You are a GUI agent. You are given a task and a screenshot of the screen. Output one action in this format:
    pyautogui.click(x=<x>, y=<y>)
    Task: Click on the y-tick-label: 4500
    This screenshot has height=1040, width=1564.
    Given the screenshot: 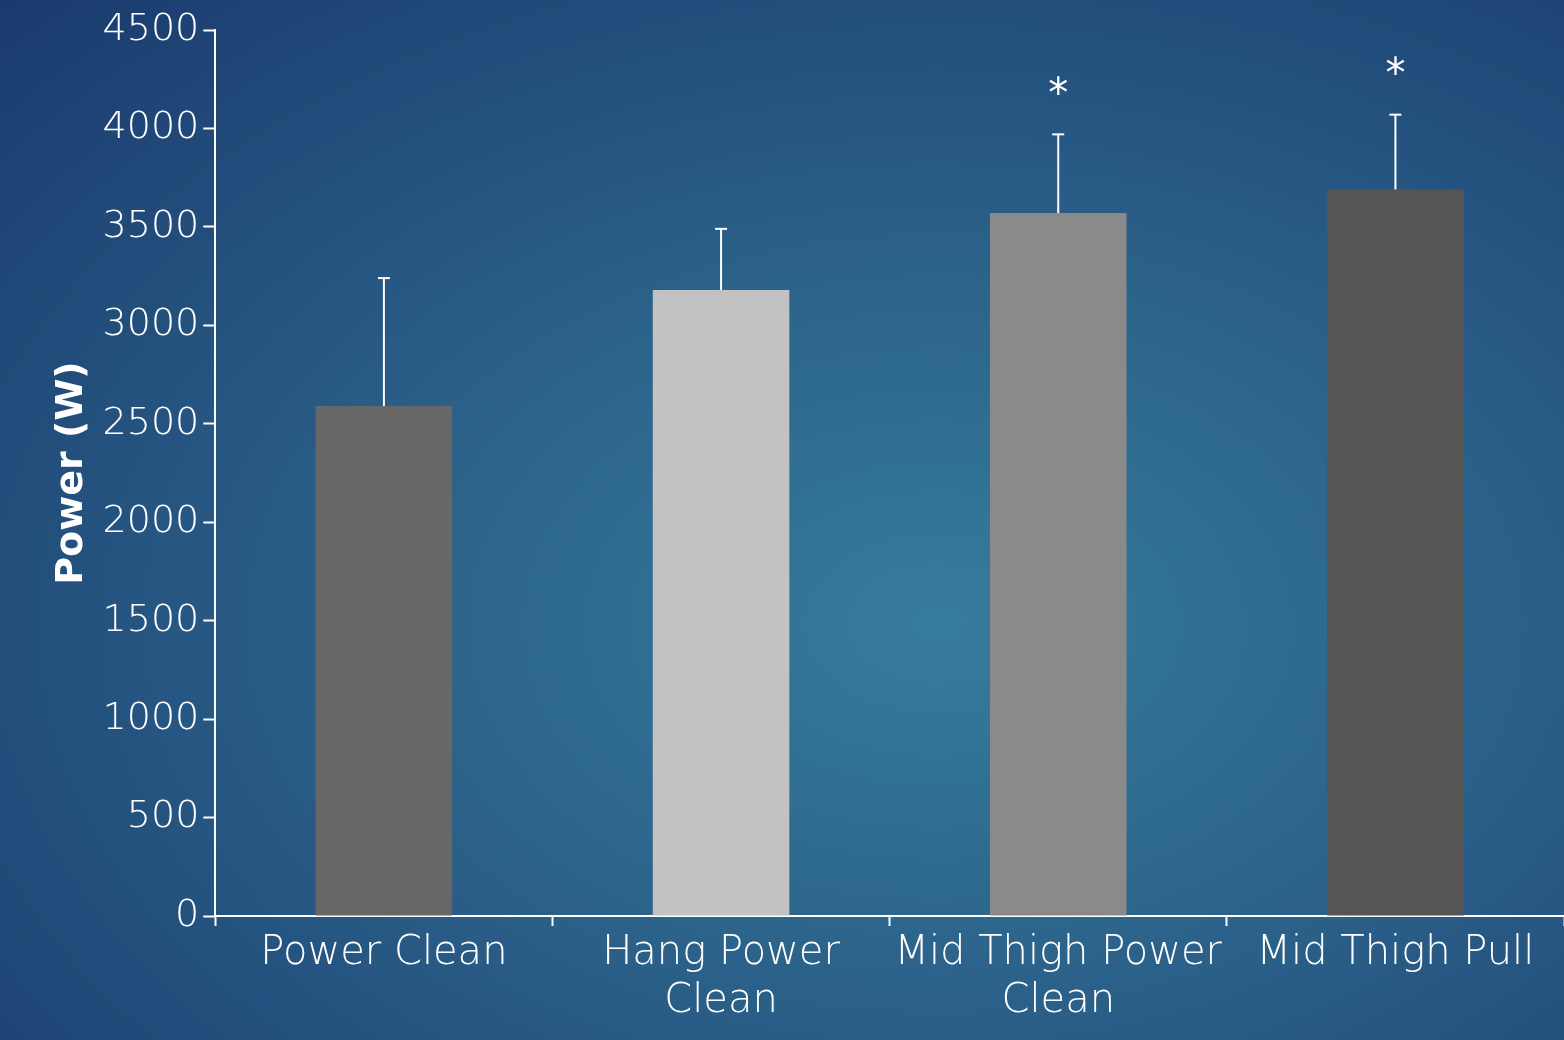 What is the action you would take?
    pyautogui.click(x=151, y=26)
    